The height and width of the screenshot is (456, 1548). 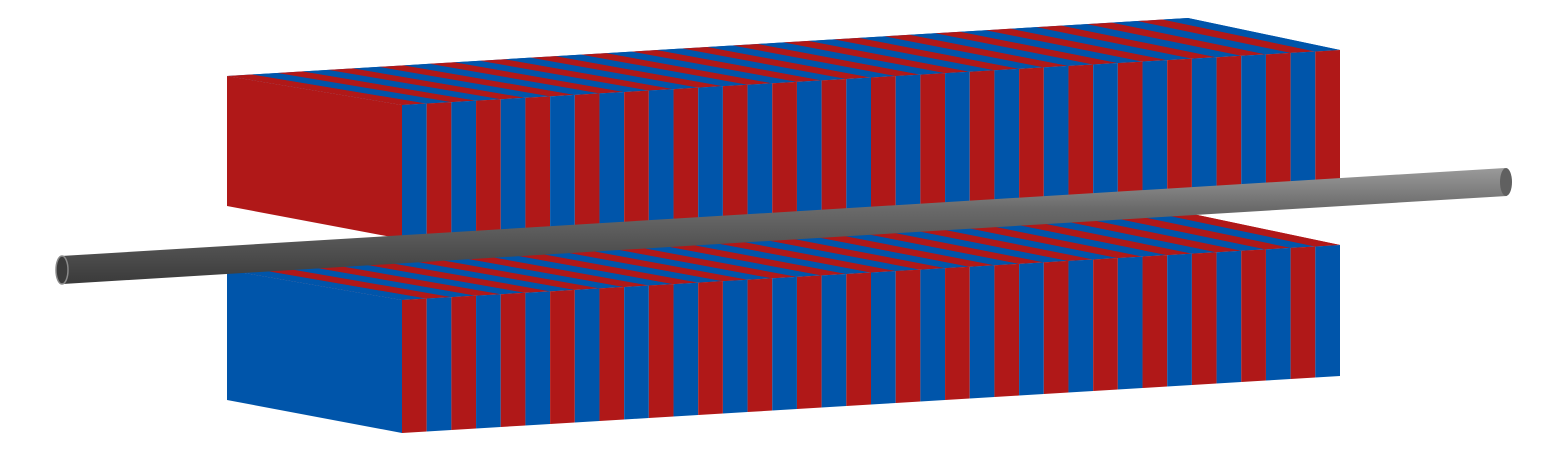 I want to click on beam-pipe-left-cap, so click(x=62, y=270).